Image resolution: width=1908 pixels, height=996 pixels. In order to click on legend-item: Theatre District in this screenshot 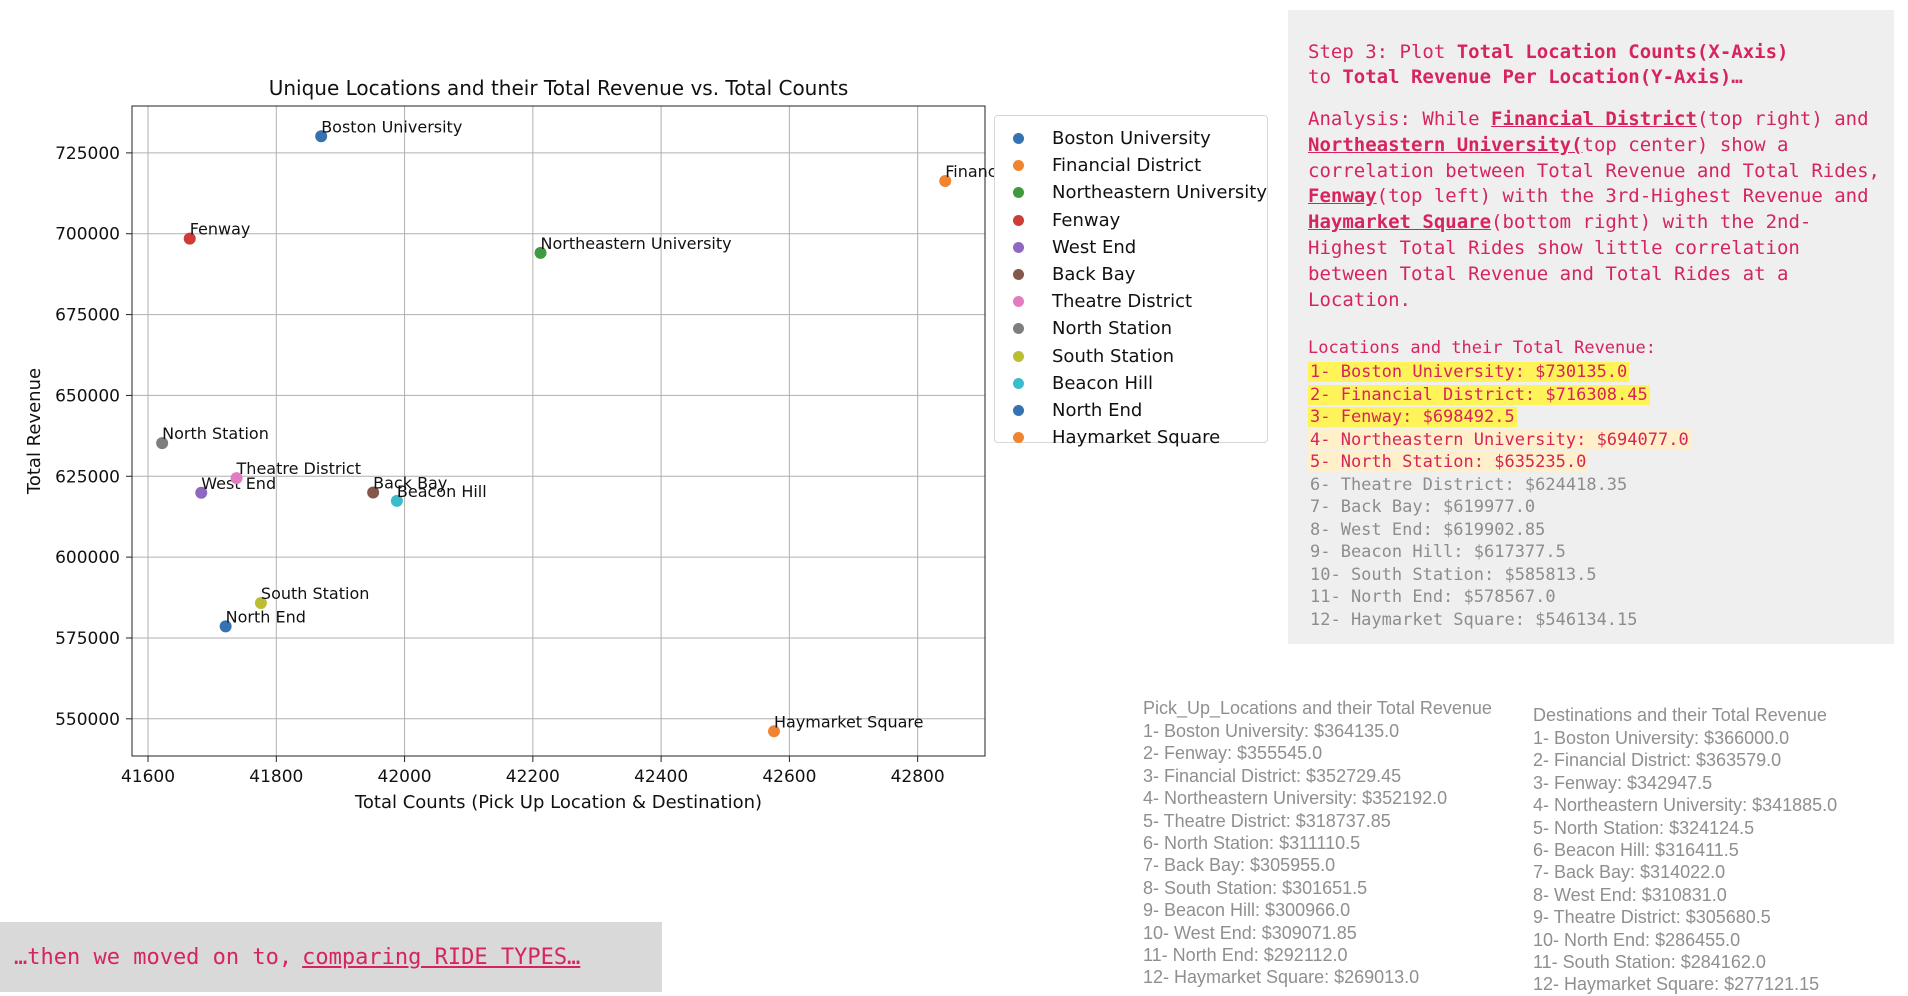, I will do `click(1102, 301)`.